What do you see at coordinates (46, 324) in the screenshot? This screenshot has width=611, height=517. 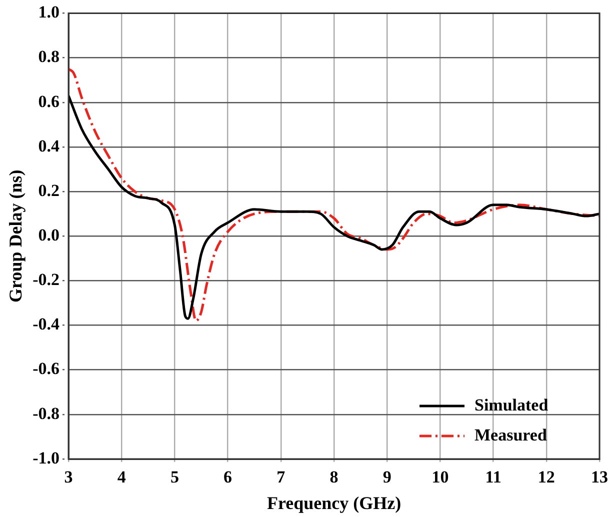 I see `y-tick-label: -0.4` at bounding box center [46, 324].